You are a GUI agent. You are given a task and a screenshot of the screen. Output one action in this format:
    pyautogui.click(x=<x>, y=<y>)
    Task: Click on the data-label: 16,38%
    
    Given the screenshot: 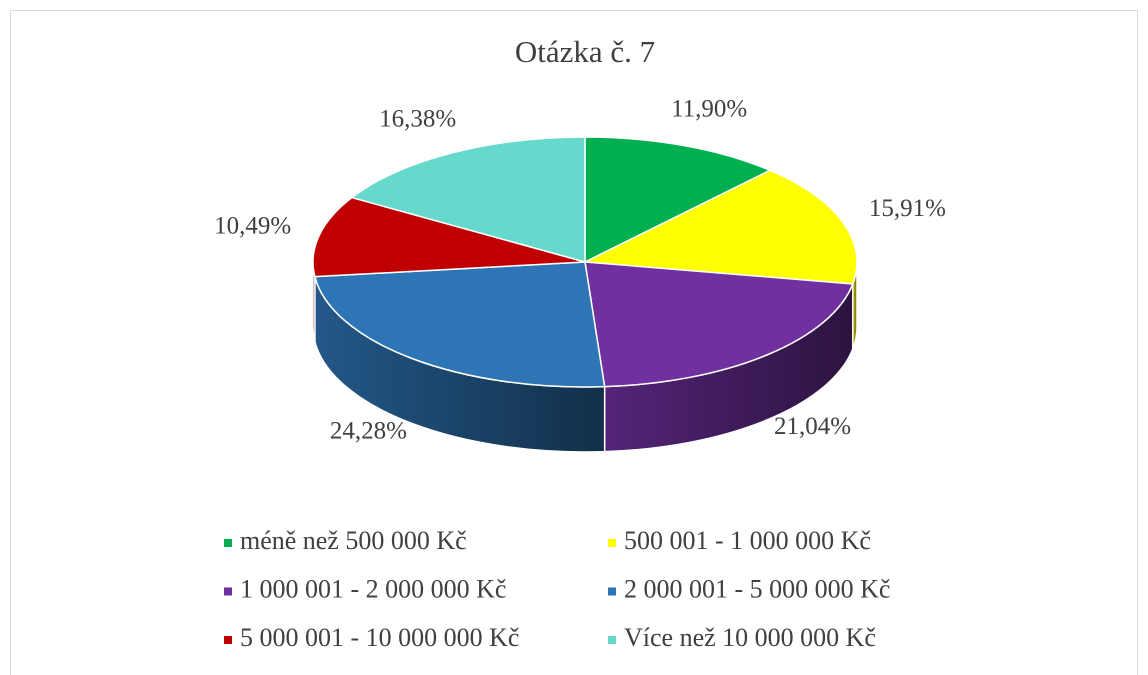 What is the action you would take?
    pyautogui.click(x=417, y=118)
    